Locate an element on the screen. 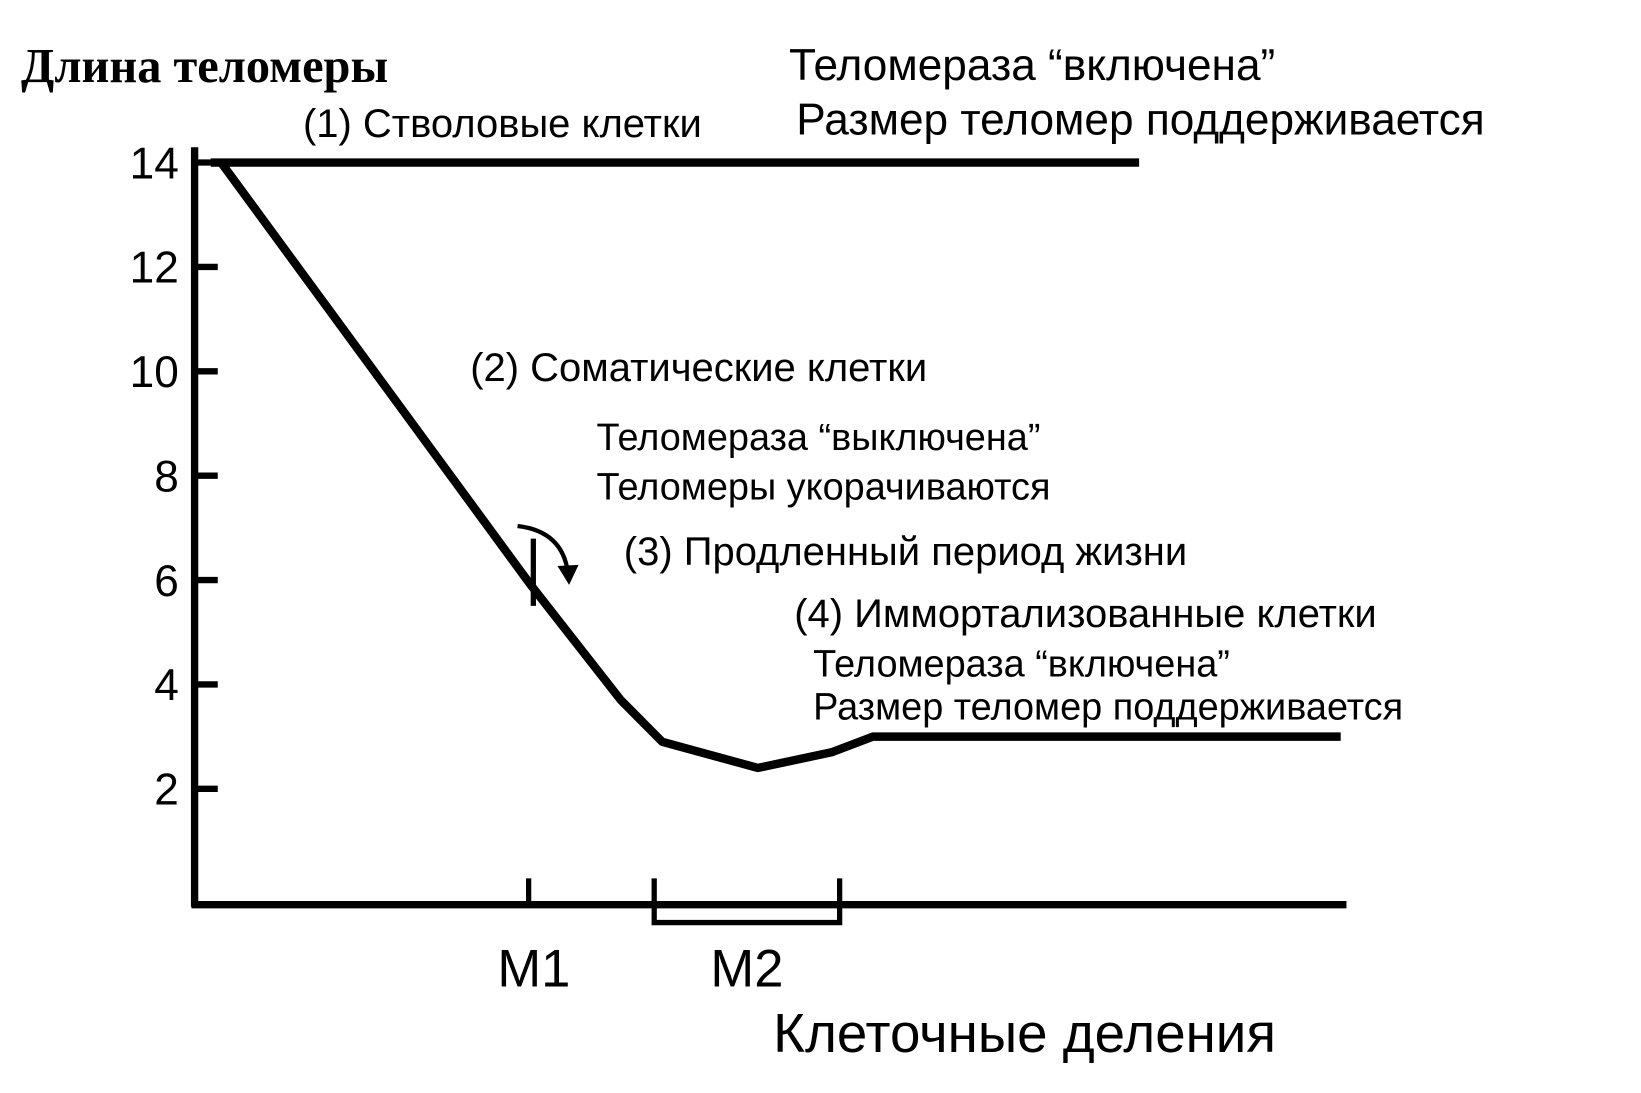 Image resolution: width=1641 pixels, height=1093 pixels. series-label: (1) Стволовые клетки is located at coordinates (502, 124).